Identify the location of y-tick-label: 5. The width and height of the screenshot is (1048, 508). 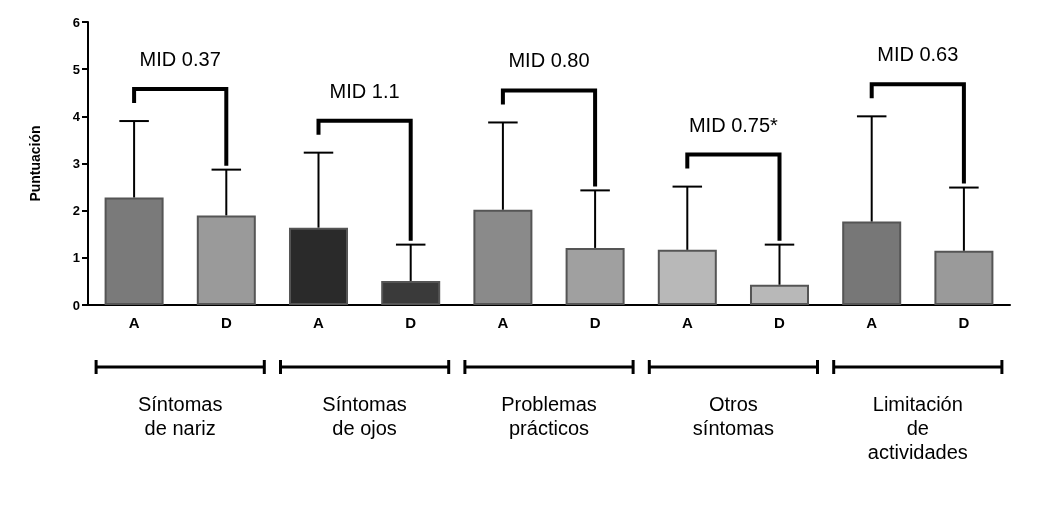
(76, 69).